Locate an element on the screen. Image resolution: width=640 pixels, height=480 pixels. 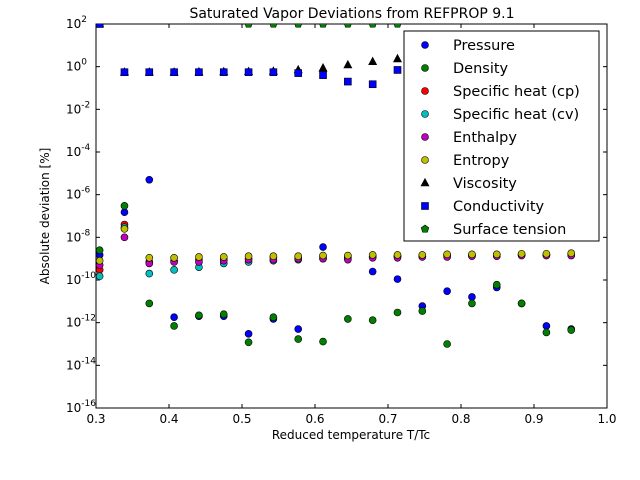
legend-label: Density is located at coordinates (481, 69).